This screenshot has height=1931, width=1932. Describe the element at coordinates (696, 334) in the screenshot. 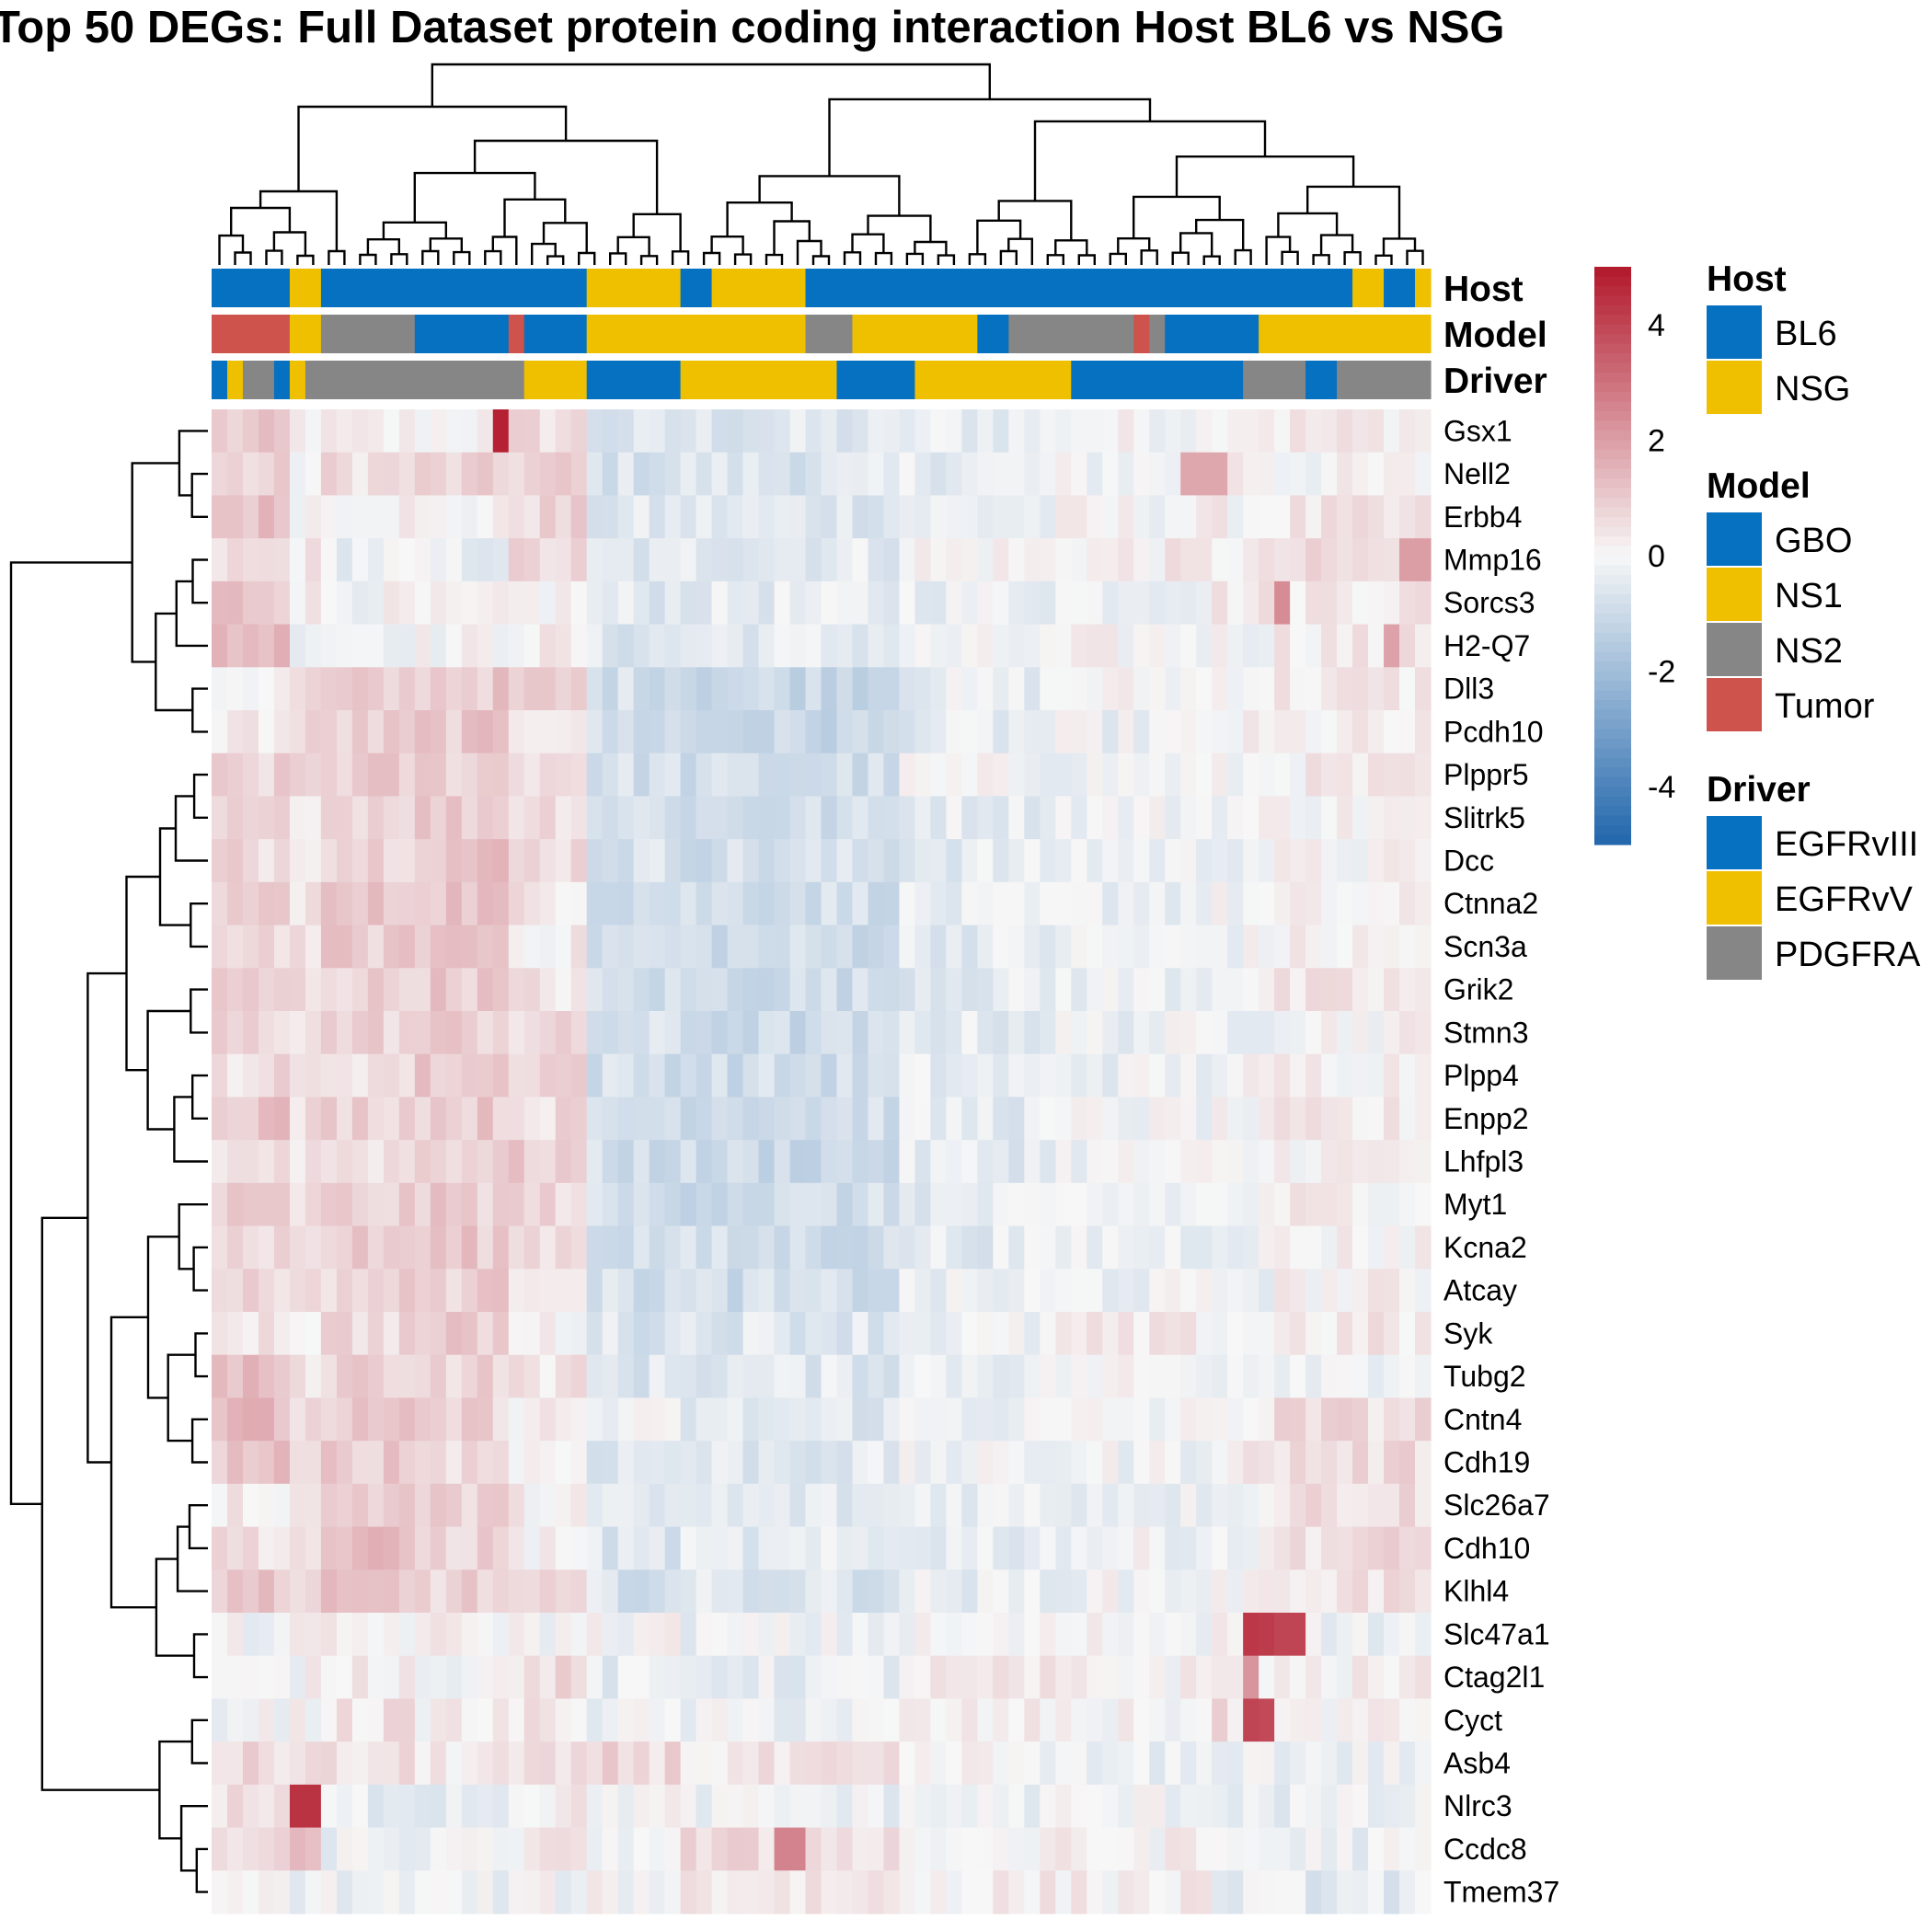

I see `annotation-segment` at that location.